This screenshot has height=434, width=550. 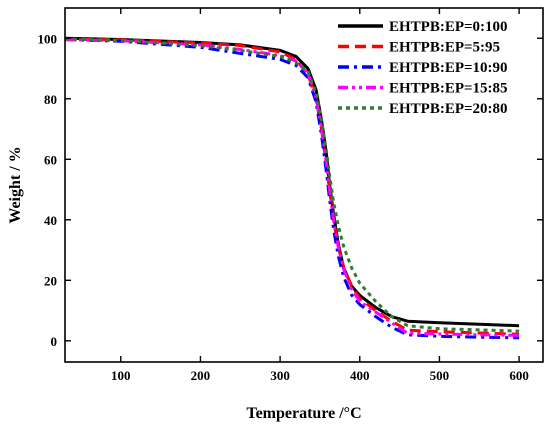 What do you see at coordinates (50, 99) in the screenshot?
I see `y-tick-label: 80` at bounding box center [50, 99].